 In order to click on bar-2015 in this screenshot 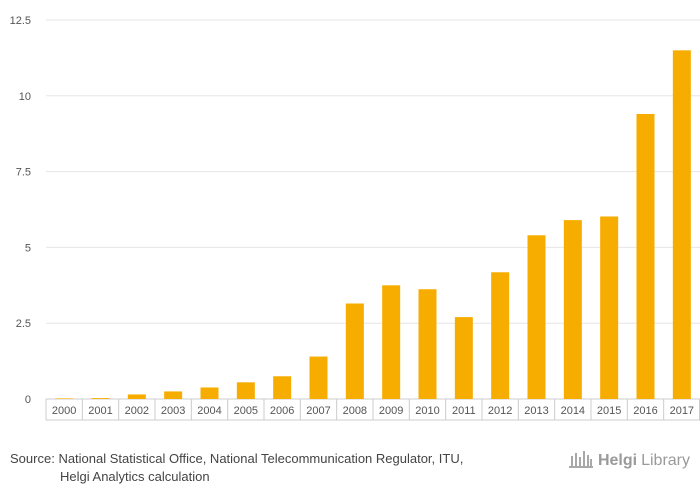, I will do `click(609, 307)`.